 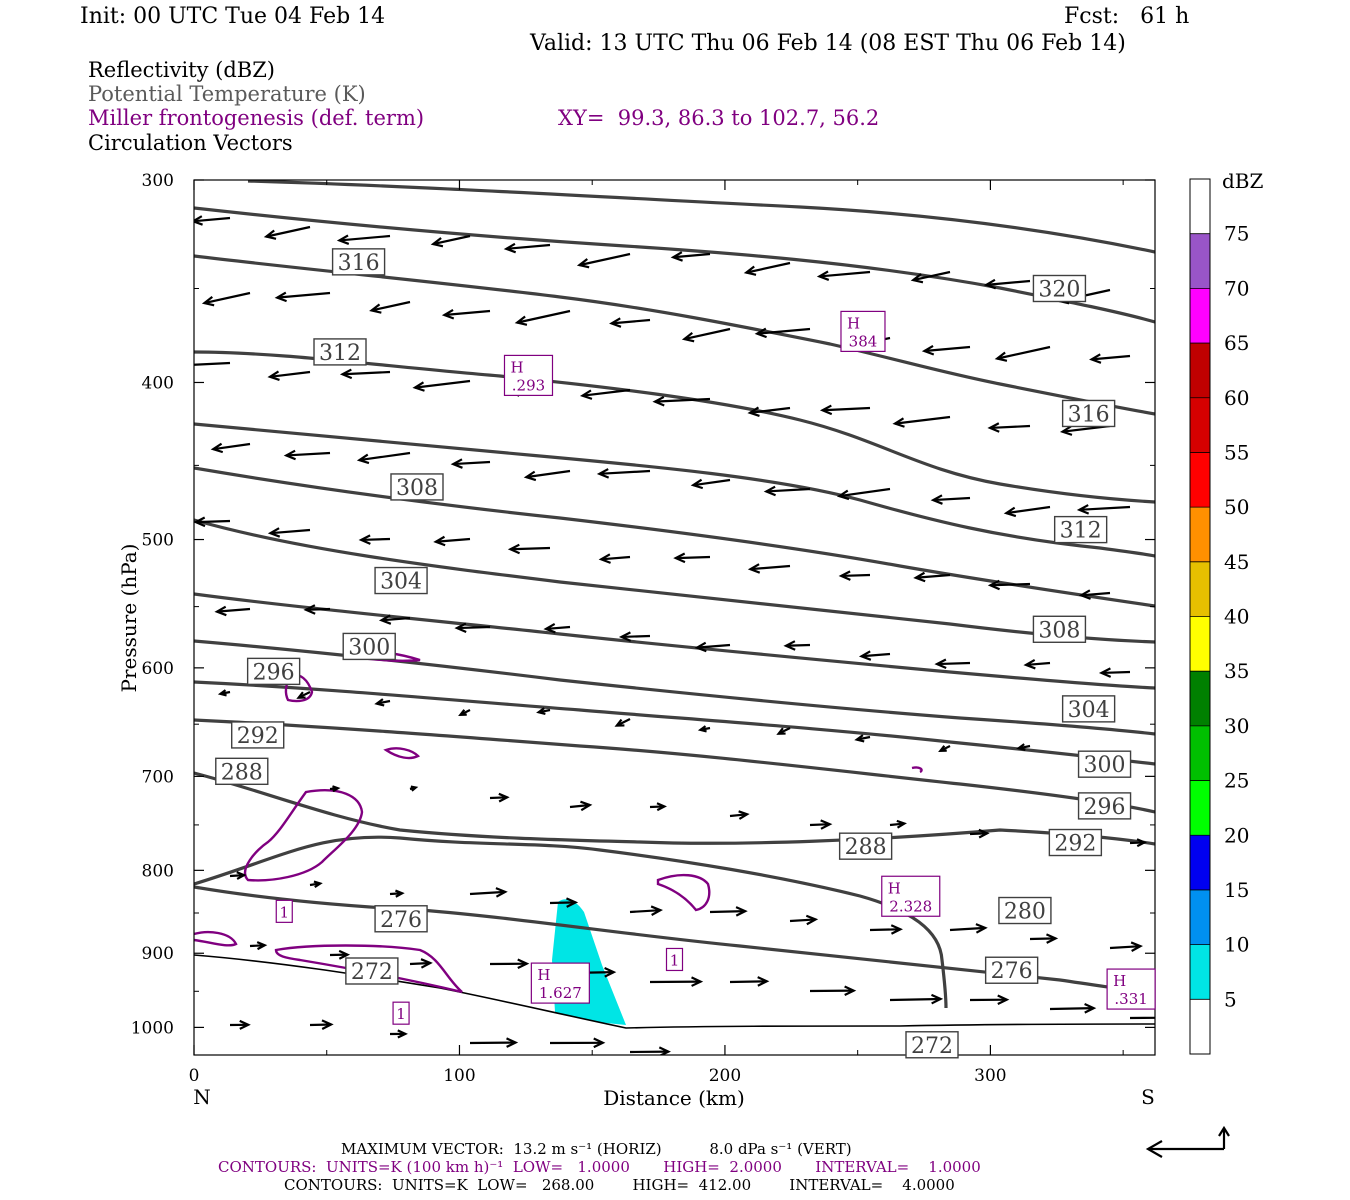 What do you see at coordinates (258, 736) in the screenshot?
I see `theta-label-text: 292` at bounding box center [258, 736].